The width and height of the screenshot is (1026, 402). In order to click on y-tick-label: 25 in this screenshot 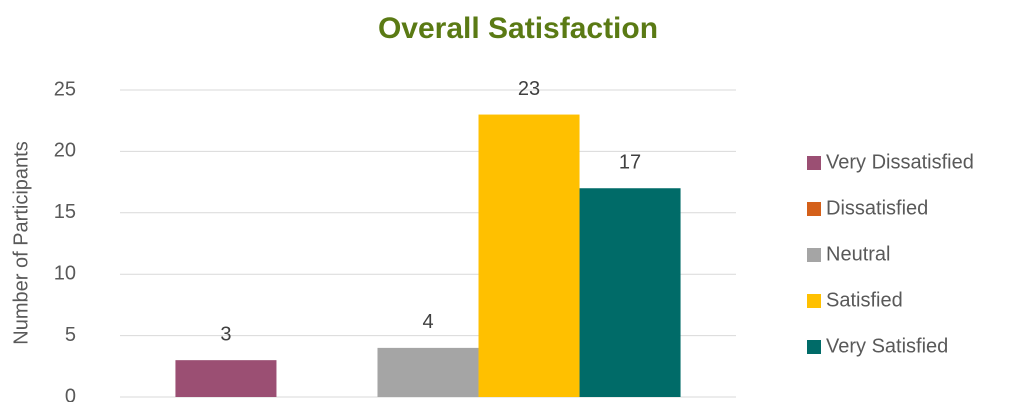, I will do `click(65, 89)`.